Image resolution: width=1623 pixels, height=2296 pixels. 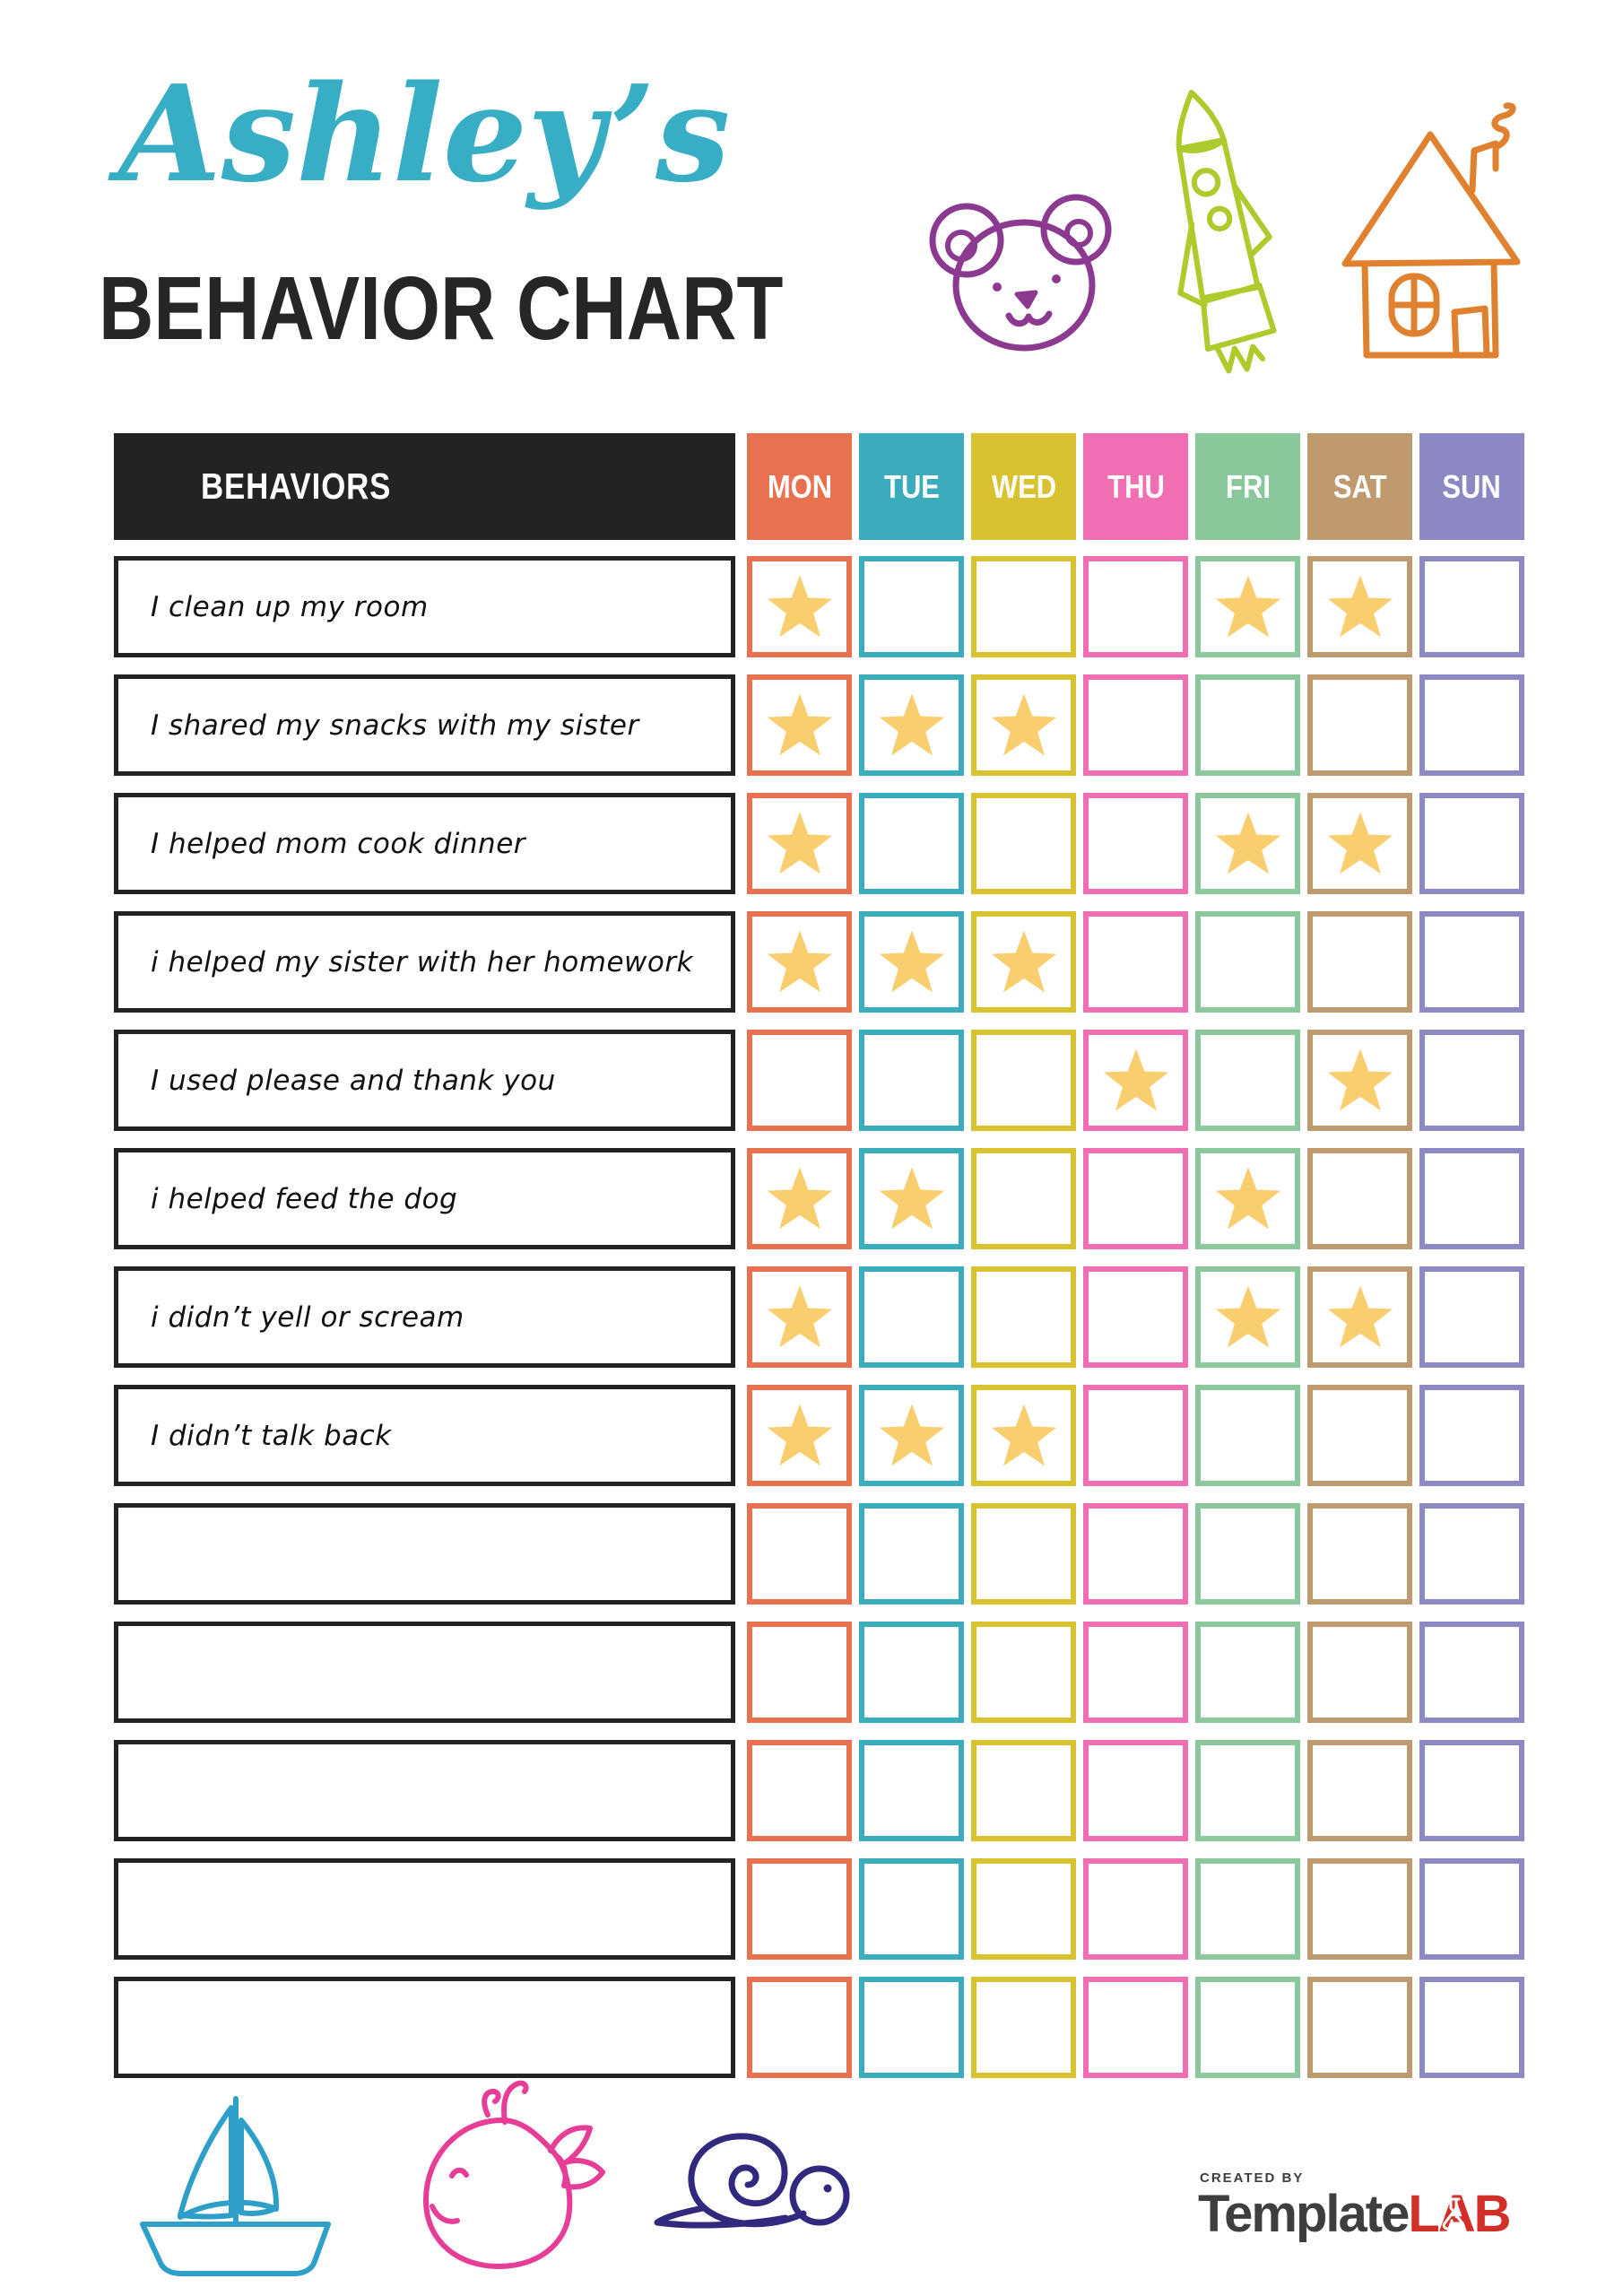 I want to click on table-header-row: BEHAVIORS MON TUE WED THU FRI SAT SUN, so click(x=819, y=486).